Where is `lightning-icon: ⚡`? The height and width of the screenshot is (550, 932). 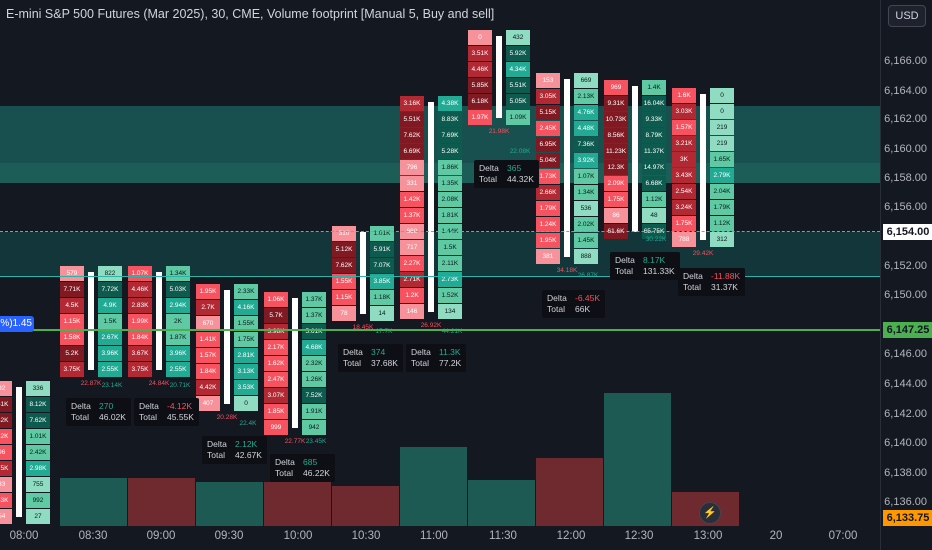
lightning-icon: ⚡ is located at coordinates (710, 513).